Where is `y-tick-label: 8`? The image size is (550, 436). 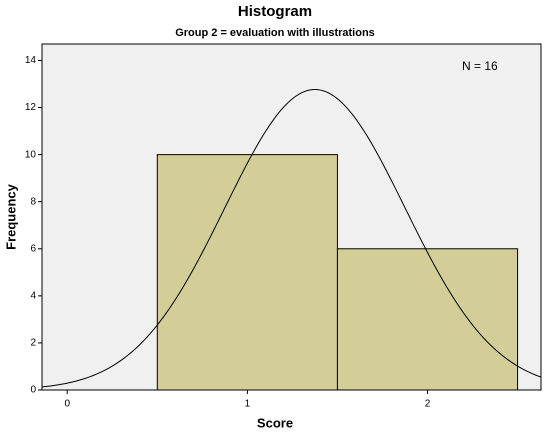 y-tick-label: 8 is located at coordinates (33, 201).